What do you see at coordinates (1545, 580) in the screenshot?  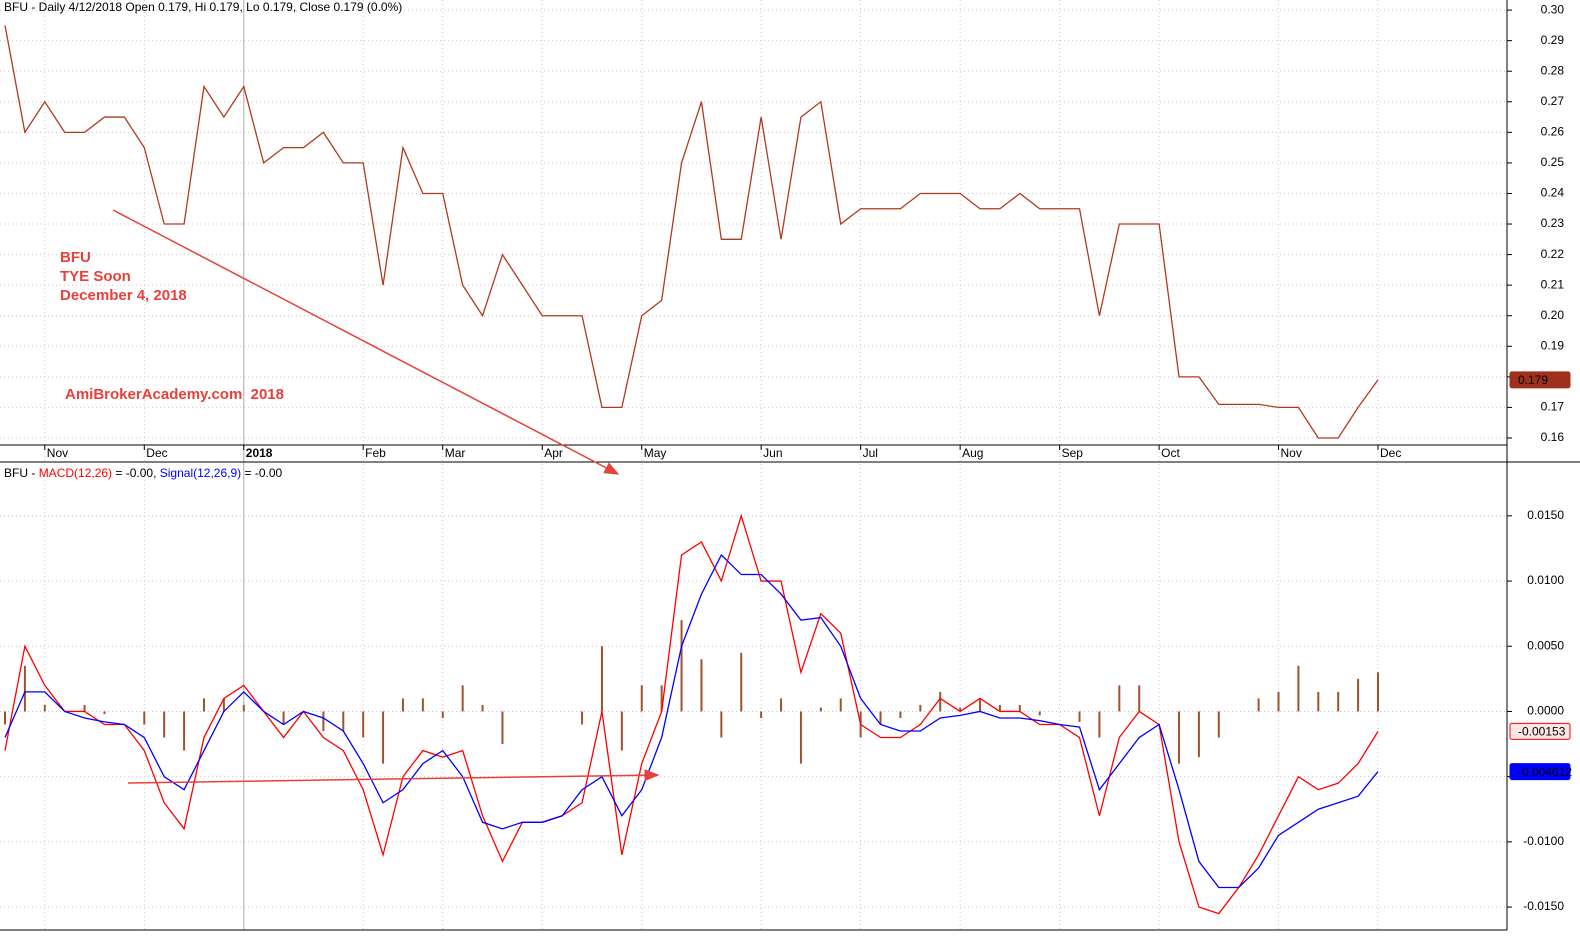 I see `y-tick-label: 0.0100` at bounding box center [1545, 580].